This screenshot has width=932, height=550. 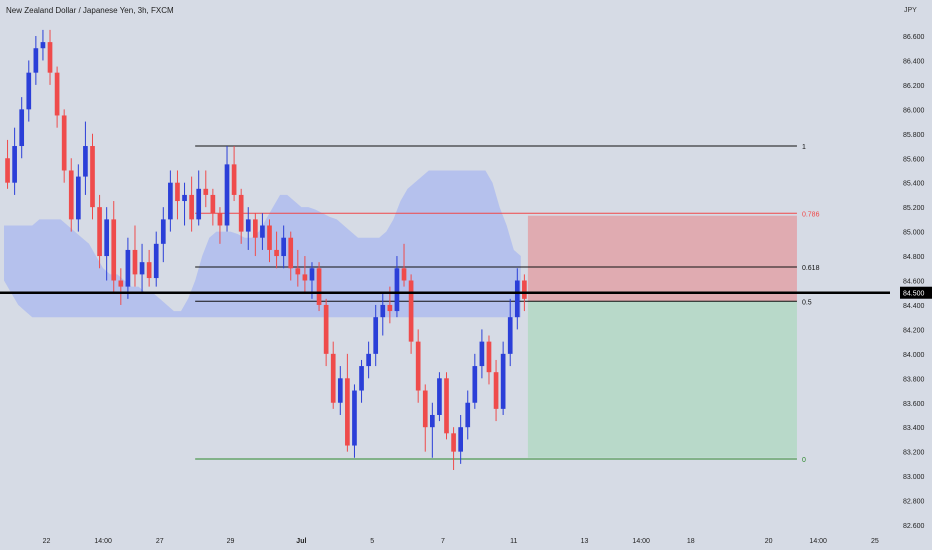 I want to click on time-tick-label: 13, so click(x=585, y=541).